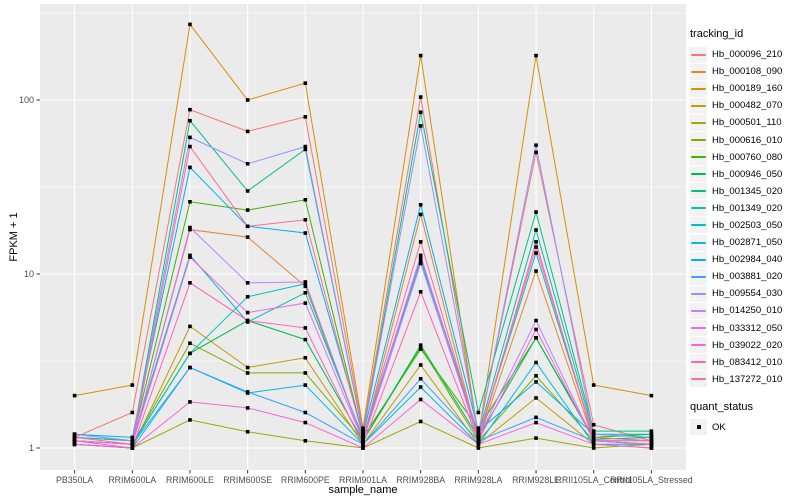  What do you see at coordinates (744, 328) in the screenshot?
I see `legend-entry: Hb_033312_050` at bounding box center [744, 328].